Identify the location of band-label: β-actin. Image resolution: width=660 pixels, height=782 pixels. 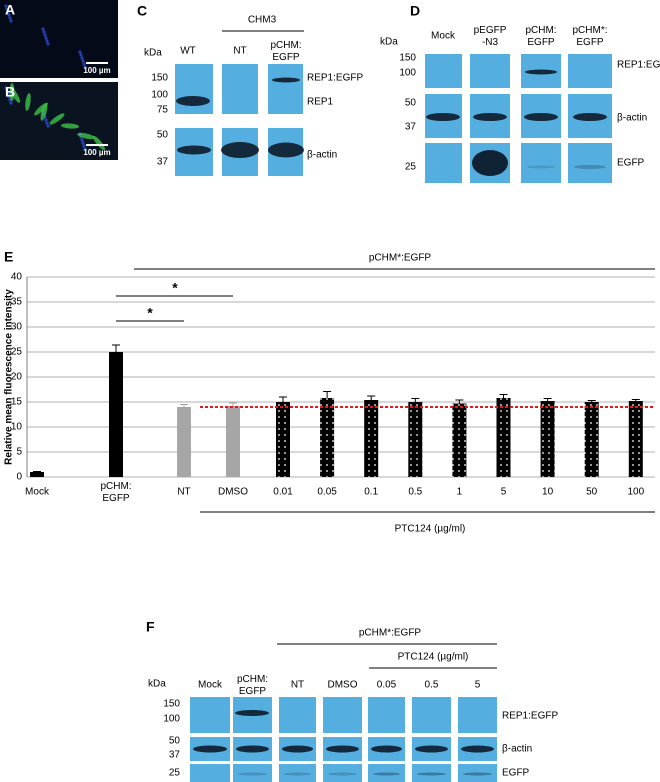
(322, 155).